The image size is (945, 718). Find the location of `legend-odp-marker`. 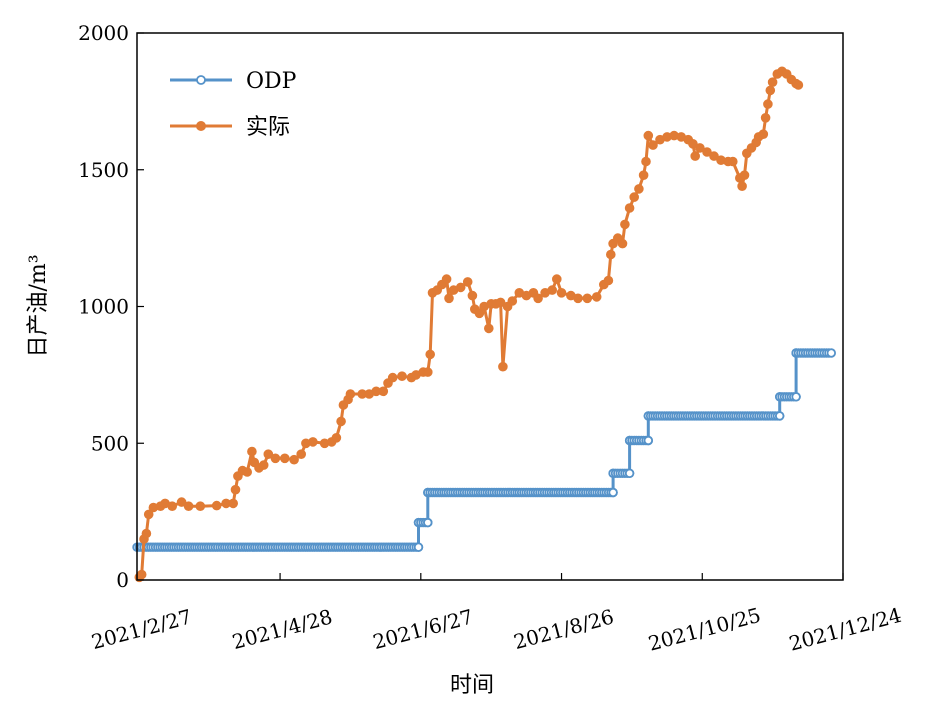

legend-odp-marker is located at coordinates (201, 80).